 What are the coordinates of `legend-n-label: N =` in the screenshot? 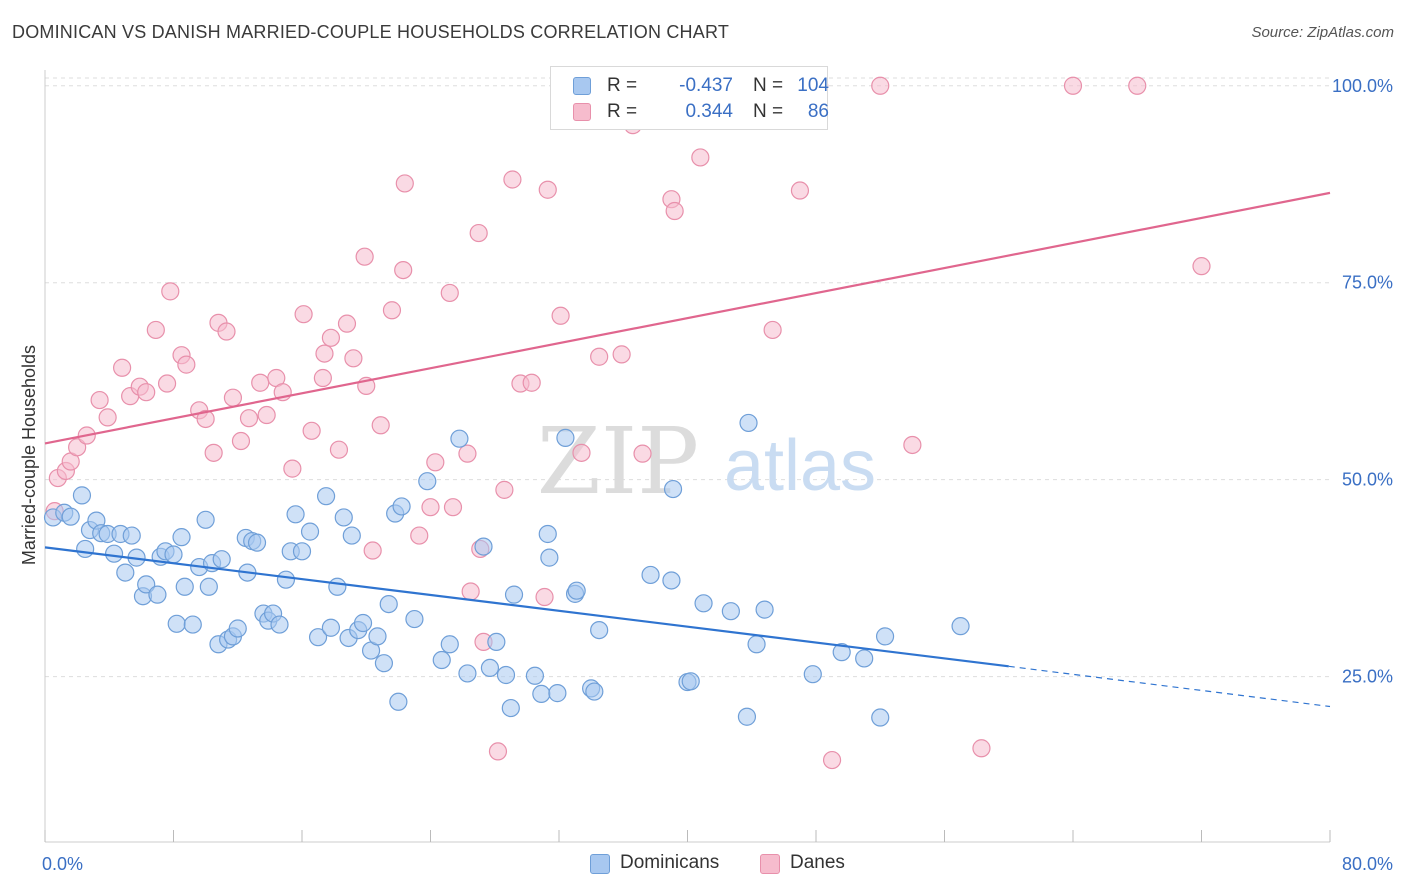 It's located at (768, 111).